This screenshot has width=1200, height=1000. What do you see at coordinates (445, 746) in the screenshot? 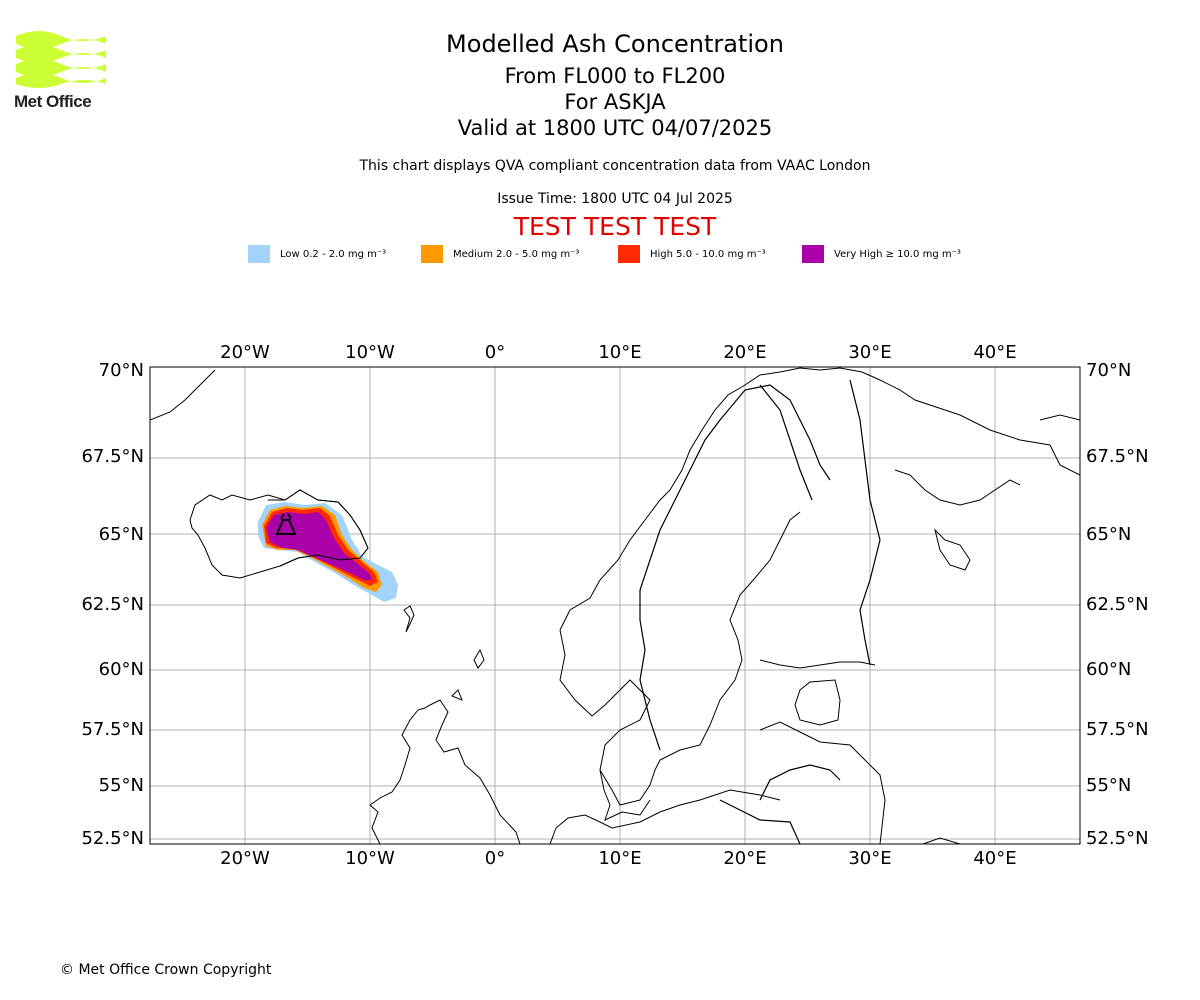
I see `british-isles-outline` at bounding box center [445, 746].